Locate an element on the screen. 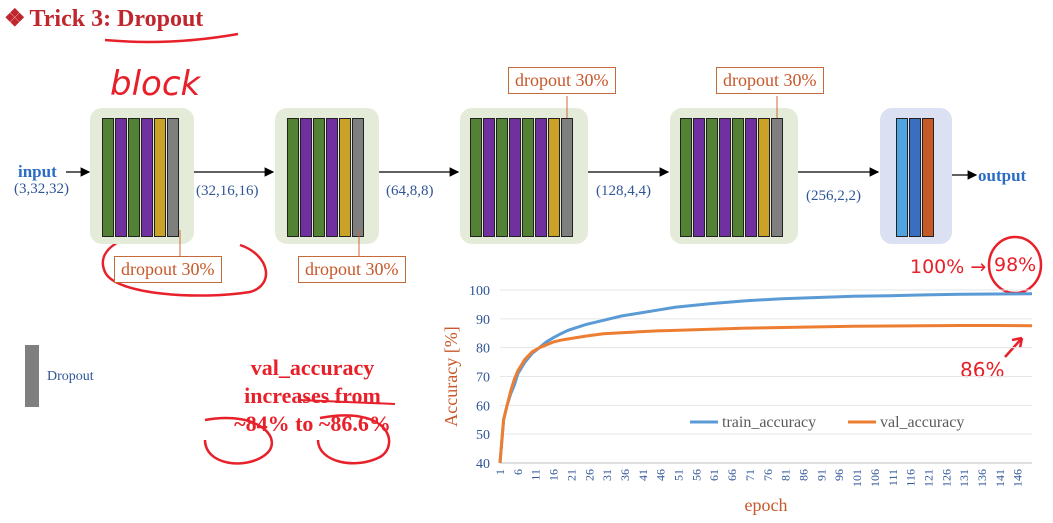 The width and height of the screenshot is (1053, 523). x-axis-label: epoch is located at coordinates (766, 505).